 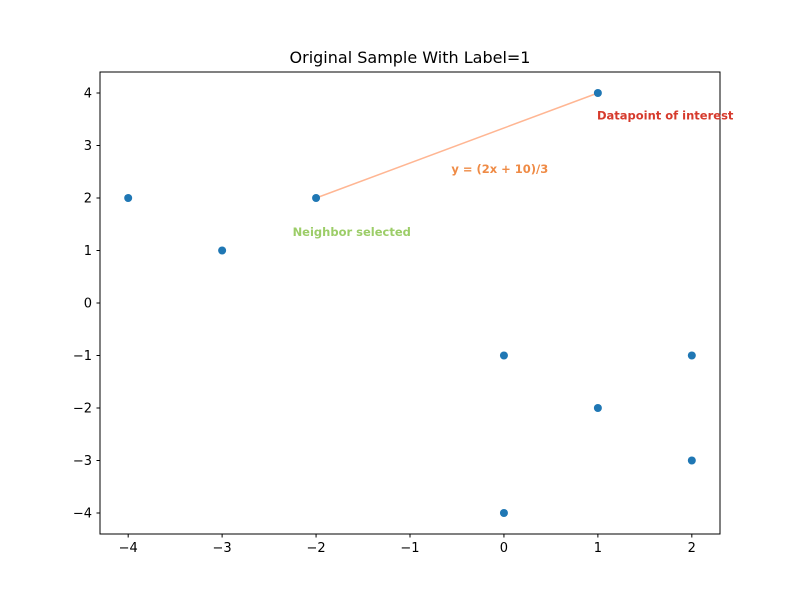 What do you see at coordinates (410, 57) in the screenshot?
I see `chart-title: Original Sample With Label=1` at bounding box center [410, 57].